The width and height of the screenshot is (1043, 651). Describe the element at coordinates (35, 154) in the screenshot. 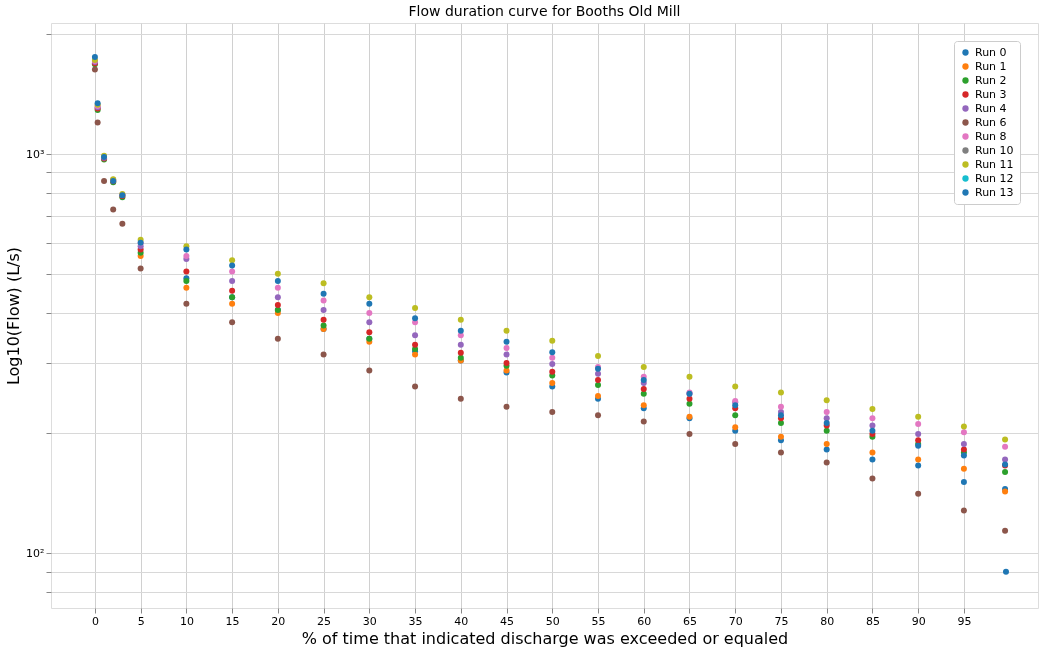

I see `y-tick-label: 10³` at that location.